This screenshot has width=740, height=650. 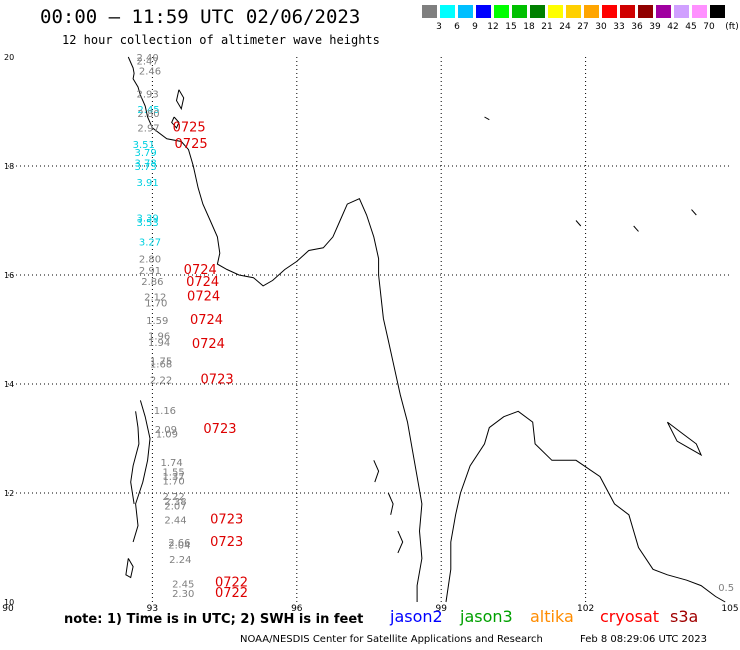 I want to click on wave-height-value: 1.74, so click(x=172, y=463).